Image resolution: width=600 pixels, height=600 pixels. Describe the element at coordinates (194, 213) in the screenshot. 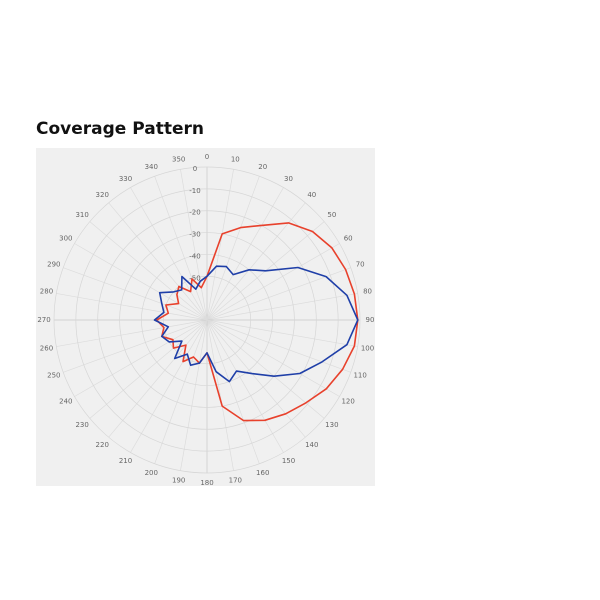

I see `radial-tick-label: -20` at that location.